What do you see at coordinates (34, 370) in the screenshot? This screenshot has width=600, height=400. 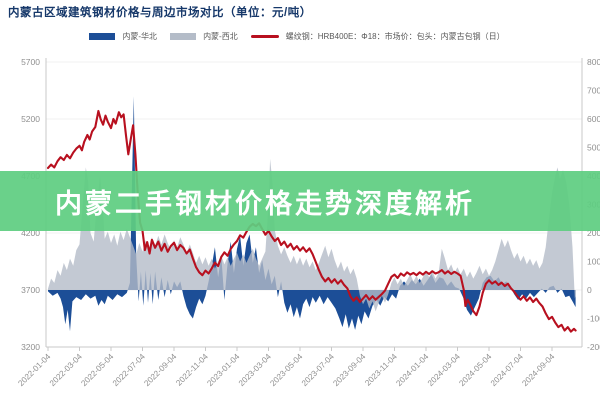 I see `x-axis-tick-label: 2022-01-04` at bounding box center [34, 370].